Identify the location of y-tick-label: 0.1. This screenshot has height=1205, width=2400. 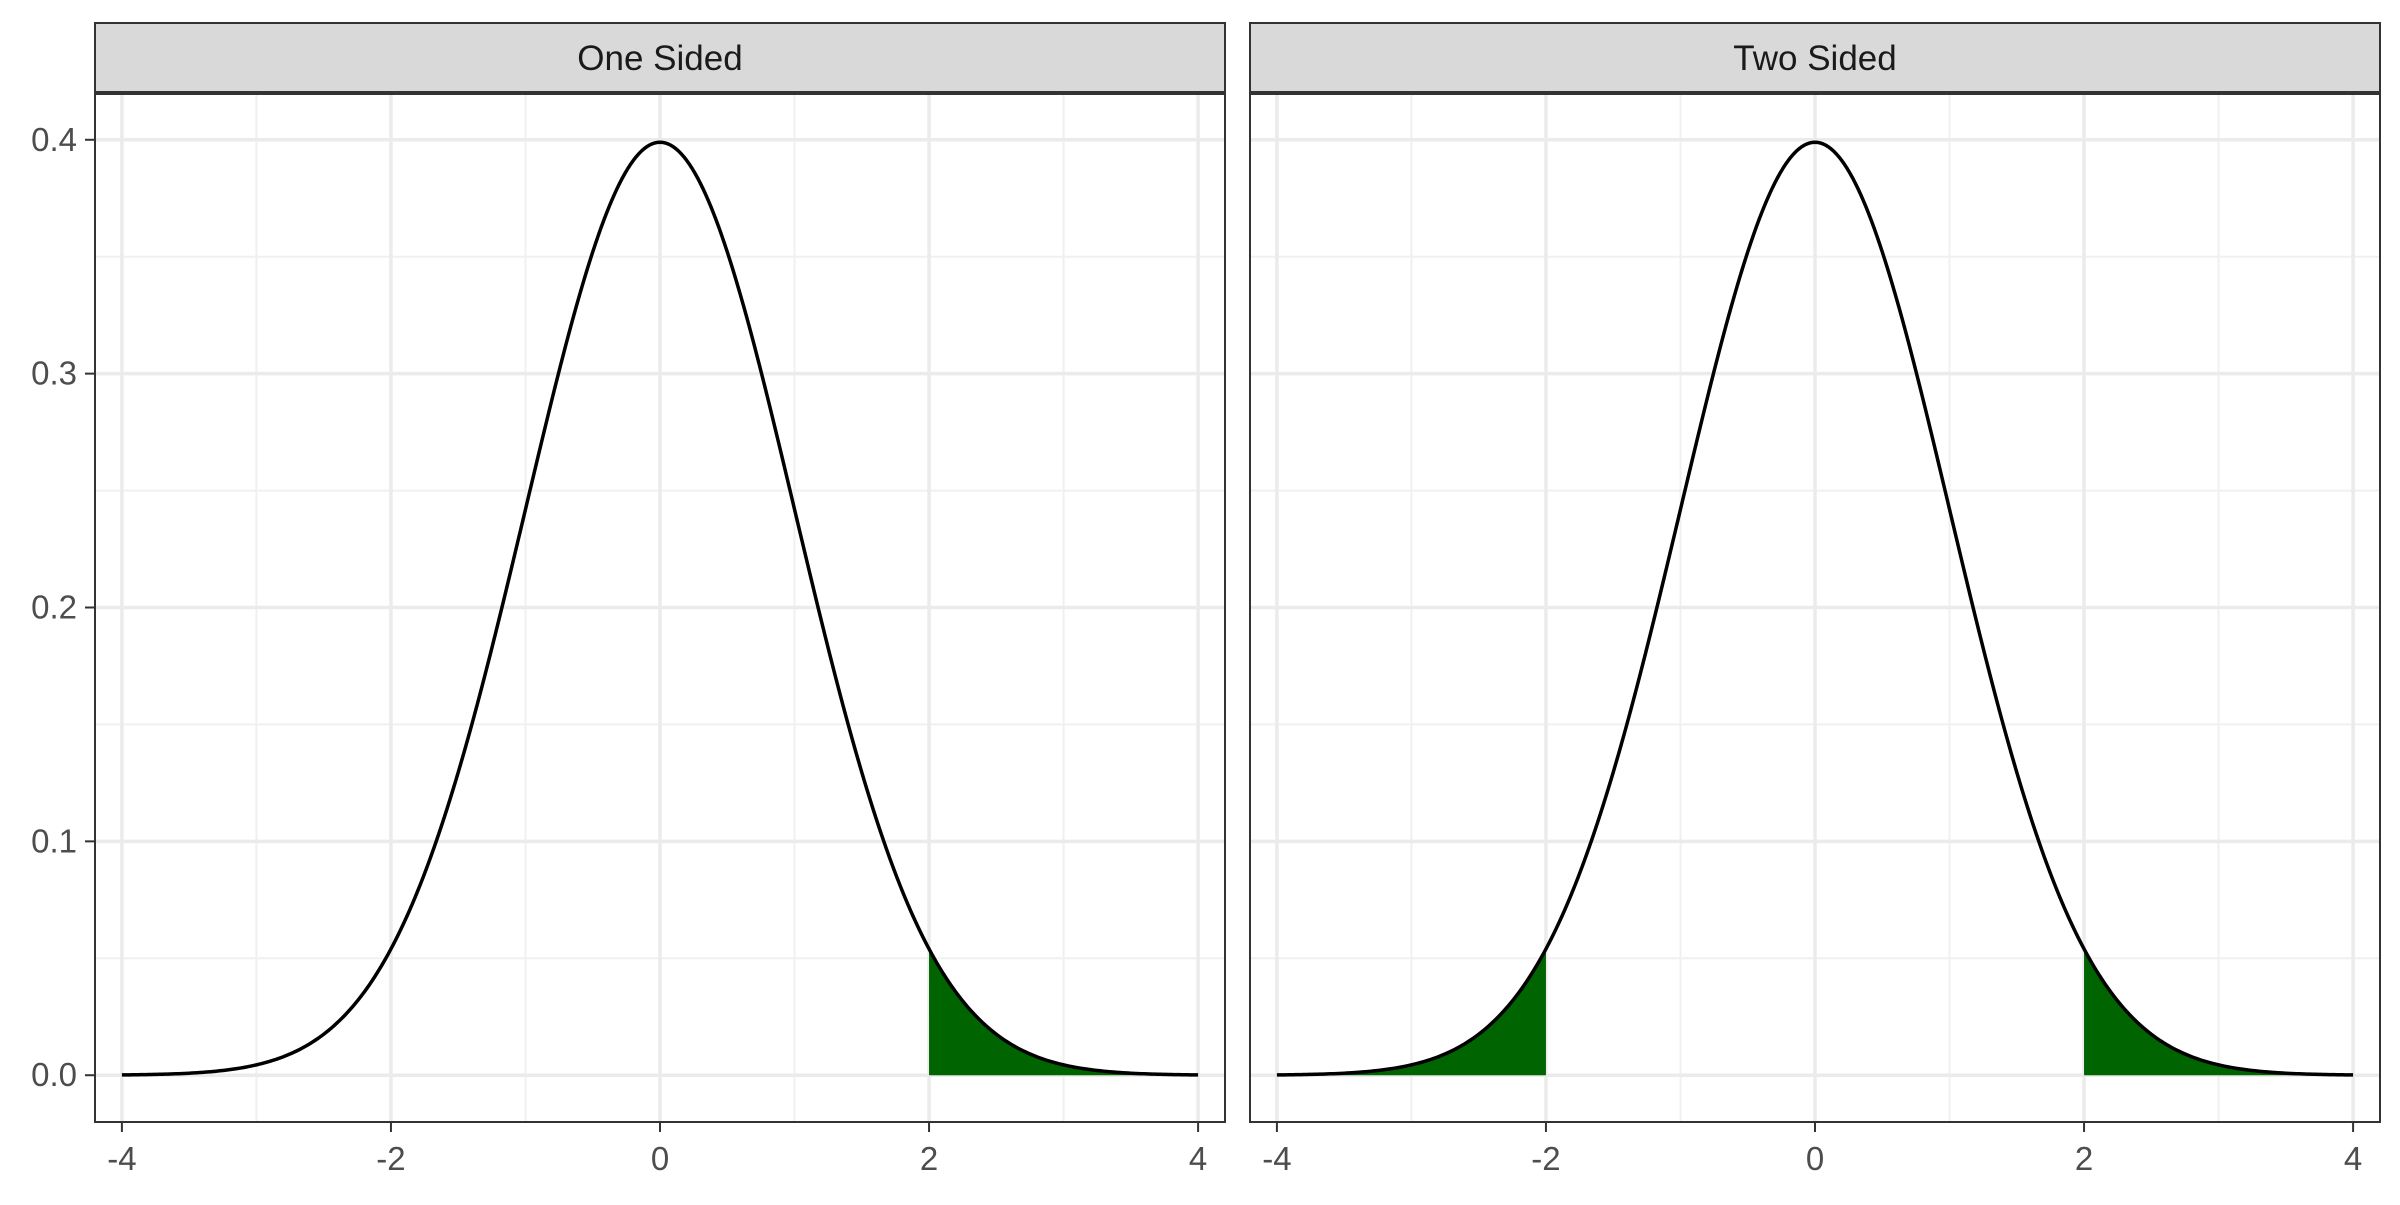
(54, 840).